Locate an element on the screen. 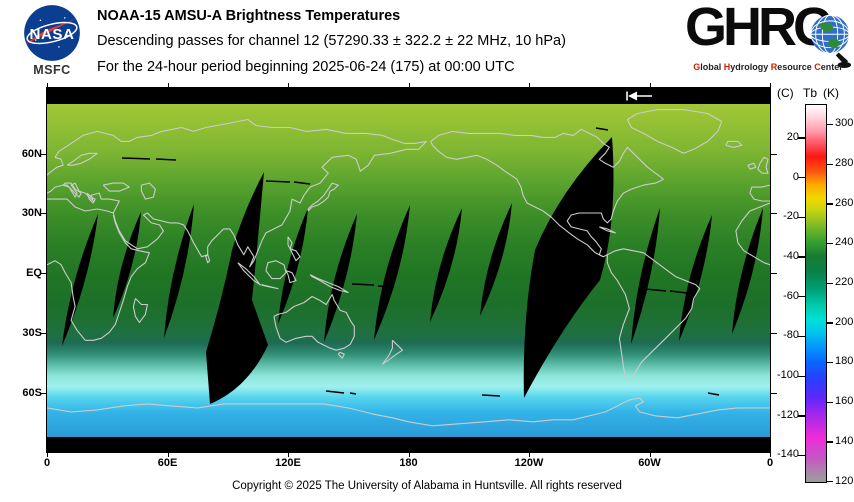 This screenshot has height=502, width=854. colorbar-header-tb: Tb is located at coordinates (810, 93).